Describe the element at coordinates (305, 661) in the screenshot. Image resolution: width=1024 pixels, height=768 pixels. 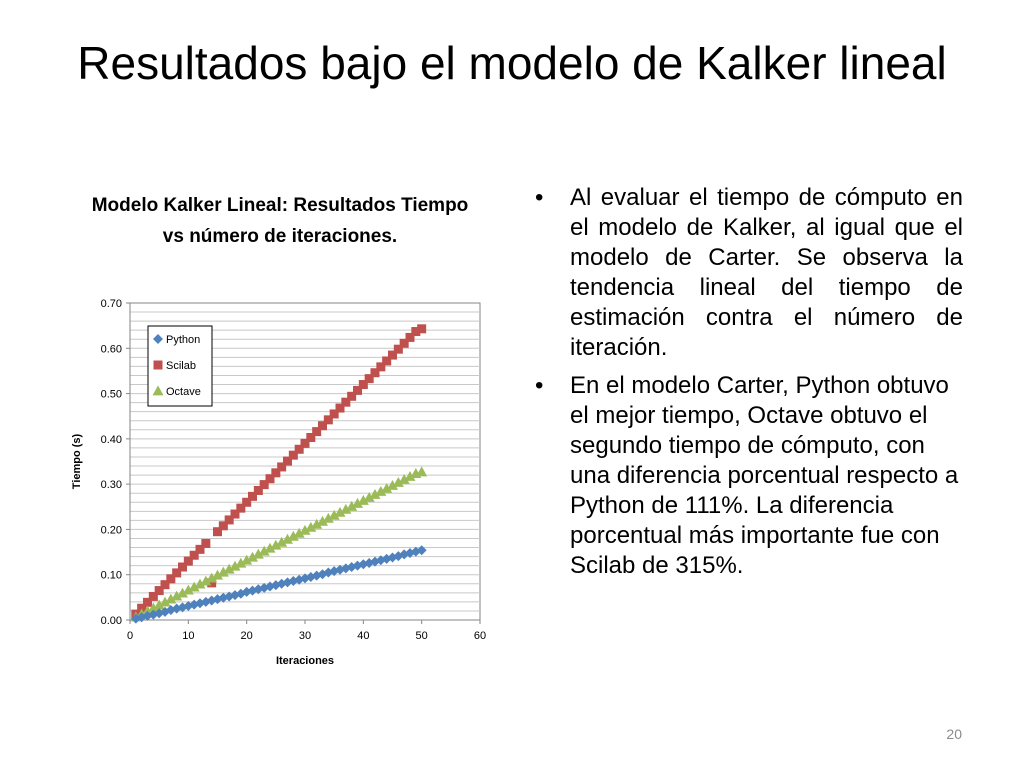
I see `x-axis-label: Iteraciones` at that location.